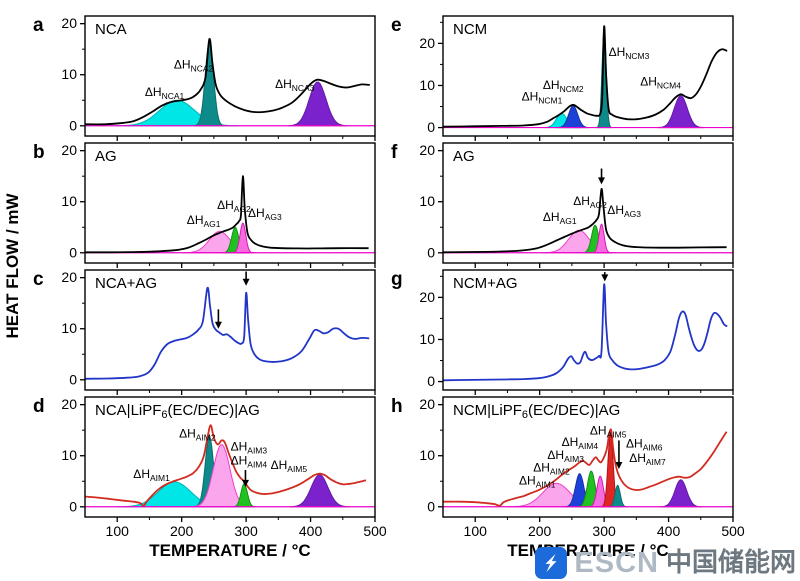  Describe the element at coordinates (585, 76) in the screenshot. I see `dsc-curve-e` at that location.